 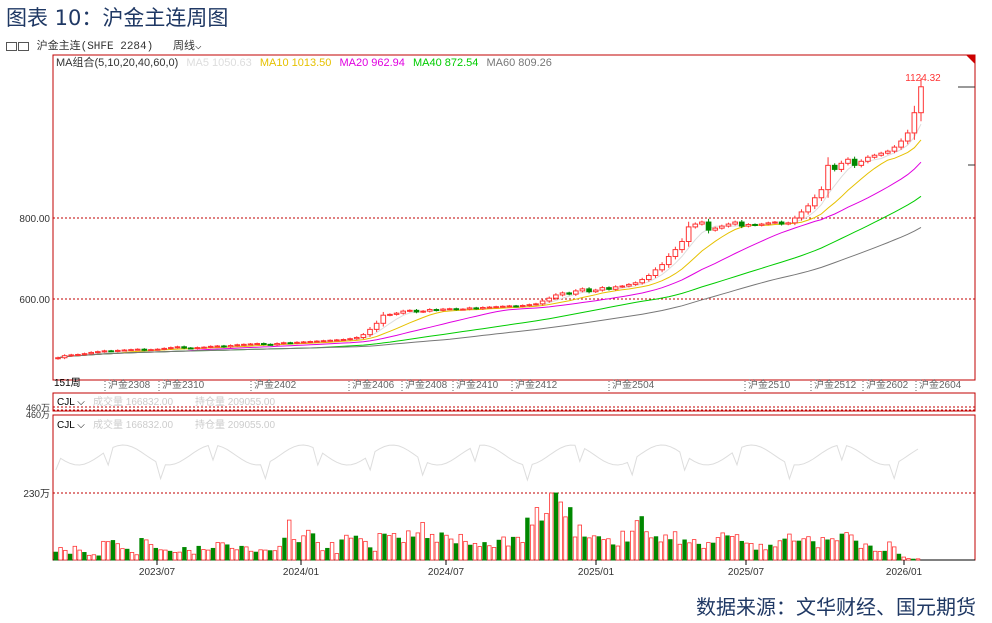 I want to click on contract-label: 沪金2310, so click(x=183, y=384).